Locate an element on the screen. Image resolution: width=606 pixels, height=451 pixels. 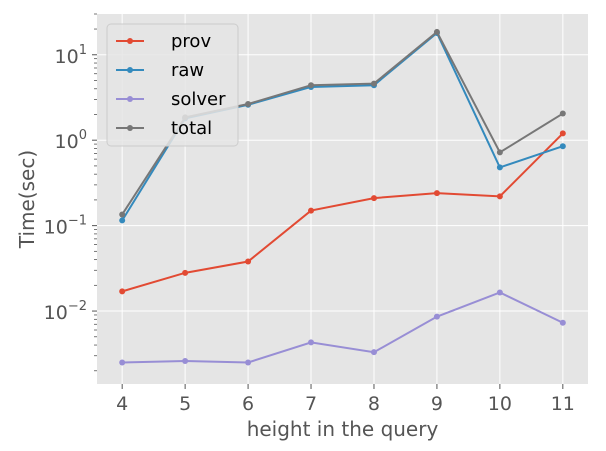
legend-frame is located at coordinates (172, 85).